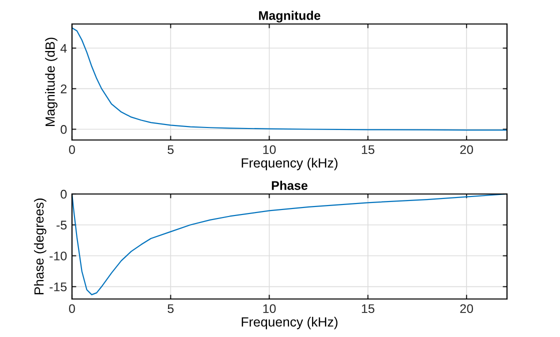  Describe the element at coordinates (51, 82) in the screenshot. I see `y-axis-title: Magnitude (dB)` at that location.